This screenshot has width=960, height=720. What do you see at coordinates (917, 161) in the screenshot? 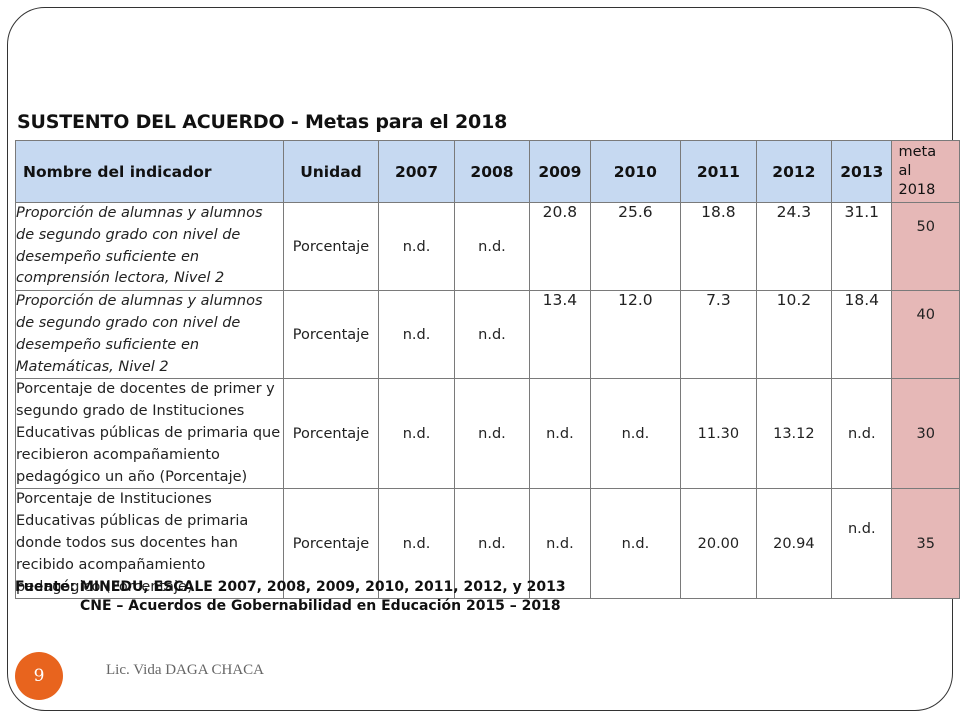
I see `header-goal-line1: meta al` at bounding box center [917, 161].